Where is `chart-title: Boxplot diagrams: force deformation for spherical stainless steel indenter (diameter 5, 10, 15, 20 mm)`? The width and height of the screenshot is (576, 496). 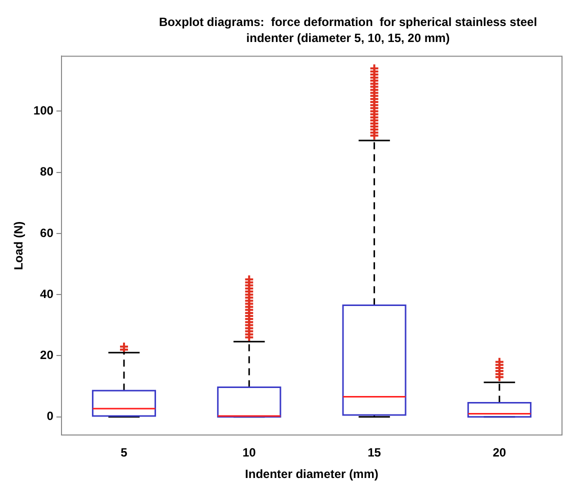
chart-title: Boxplot diagrams: force deformation for spherical stainless steel indenter (diameter 5, 10, 15, 20 mm) is located at coordinates (348, 30).